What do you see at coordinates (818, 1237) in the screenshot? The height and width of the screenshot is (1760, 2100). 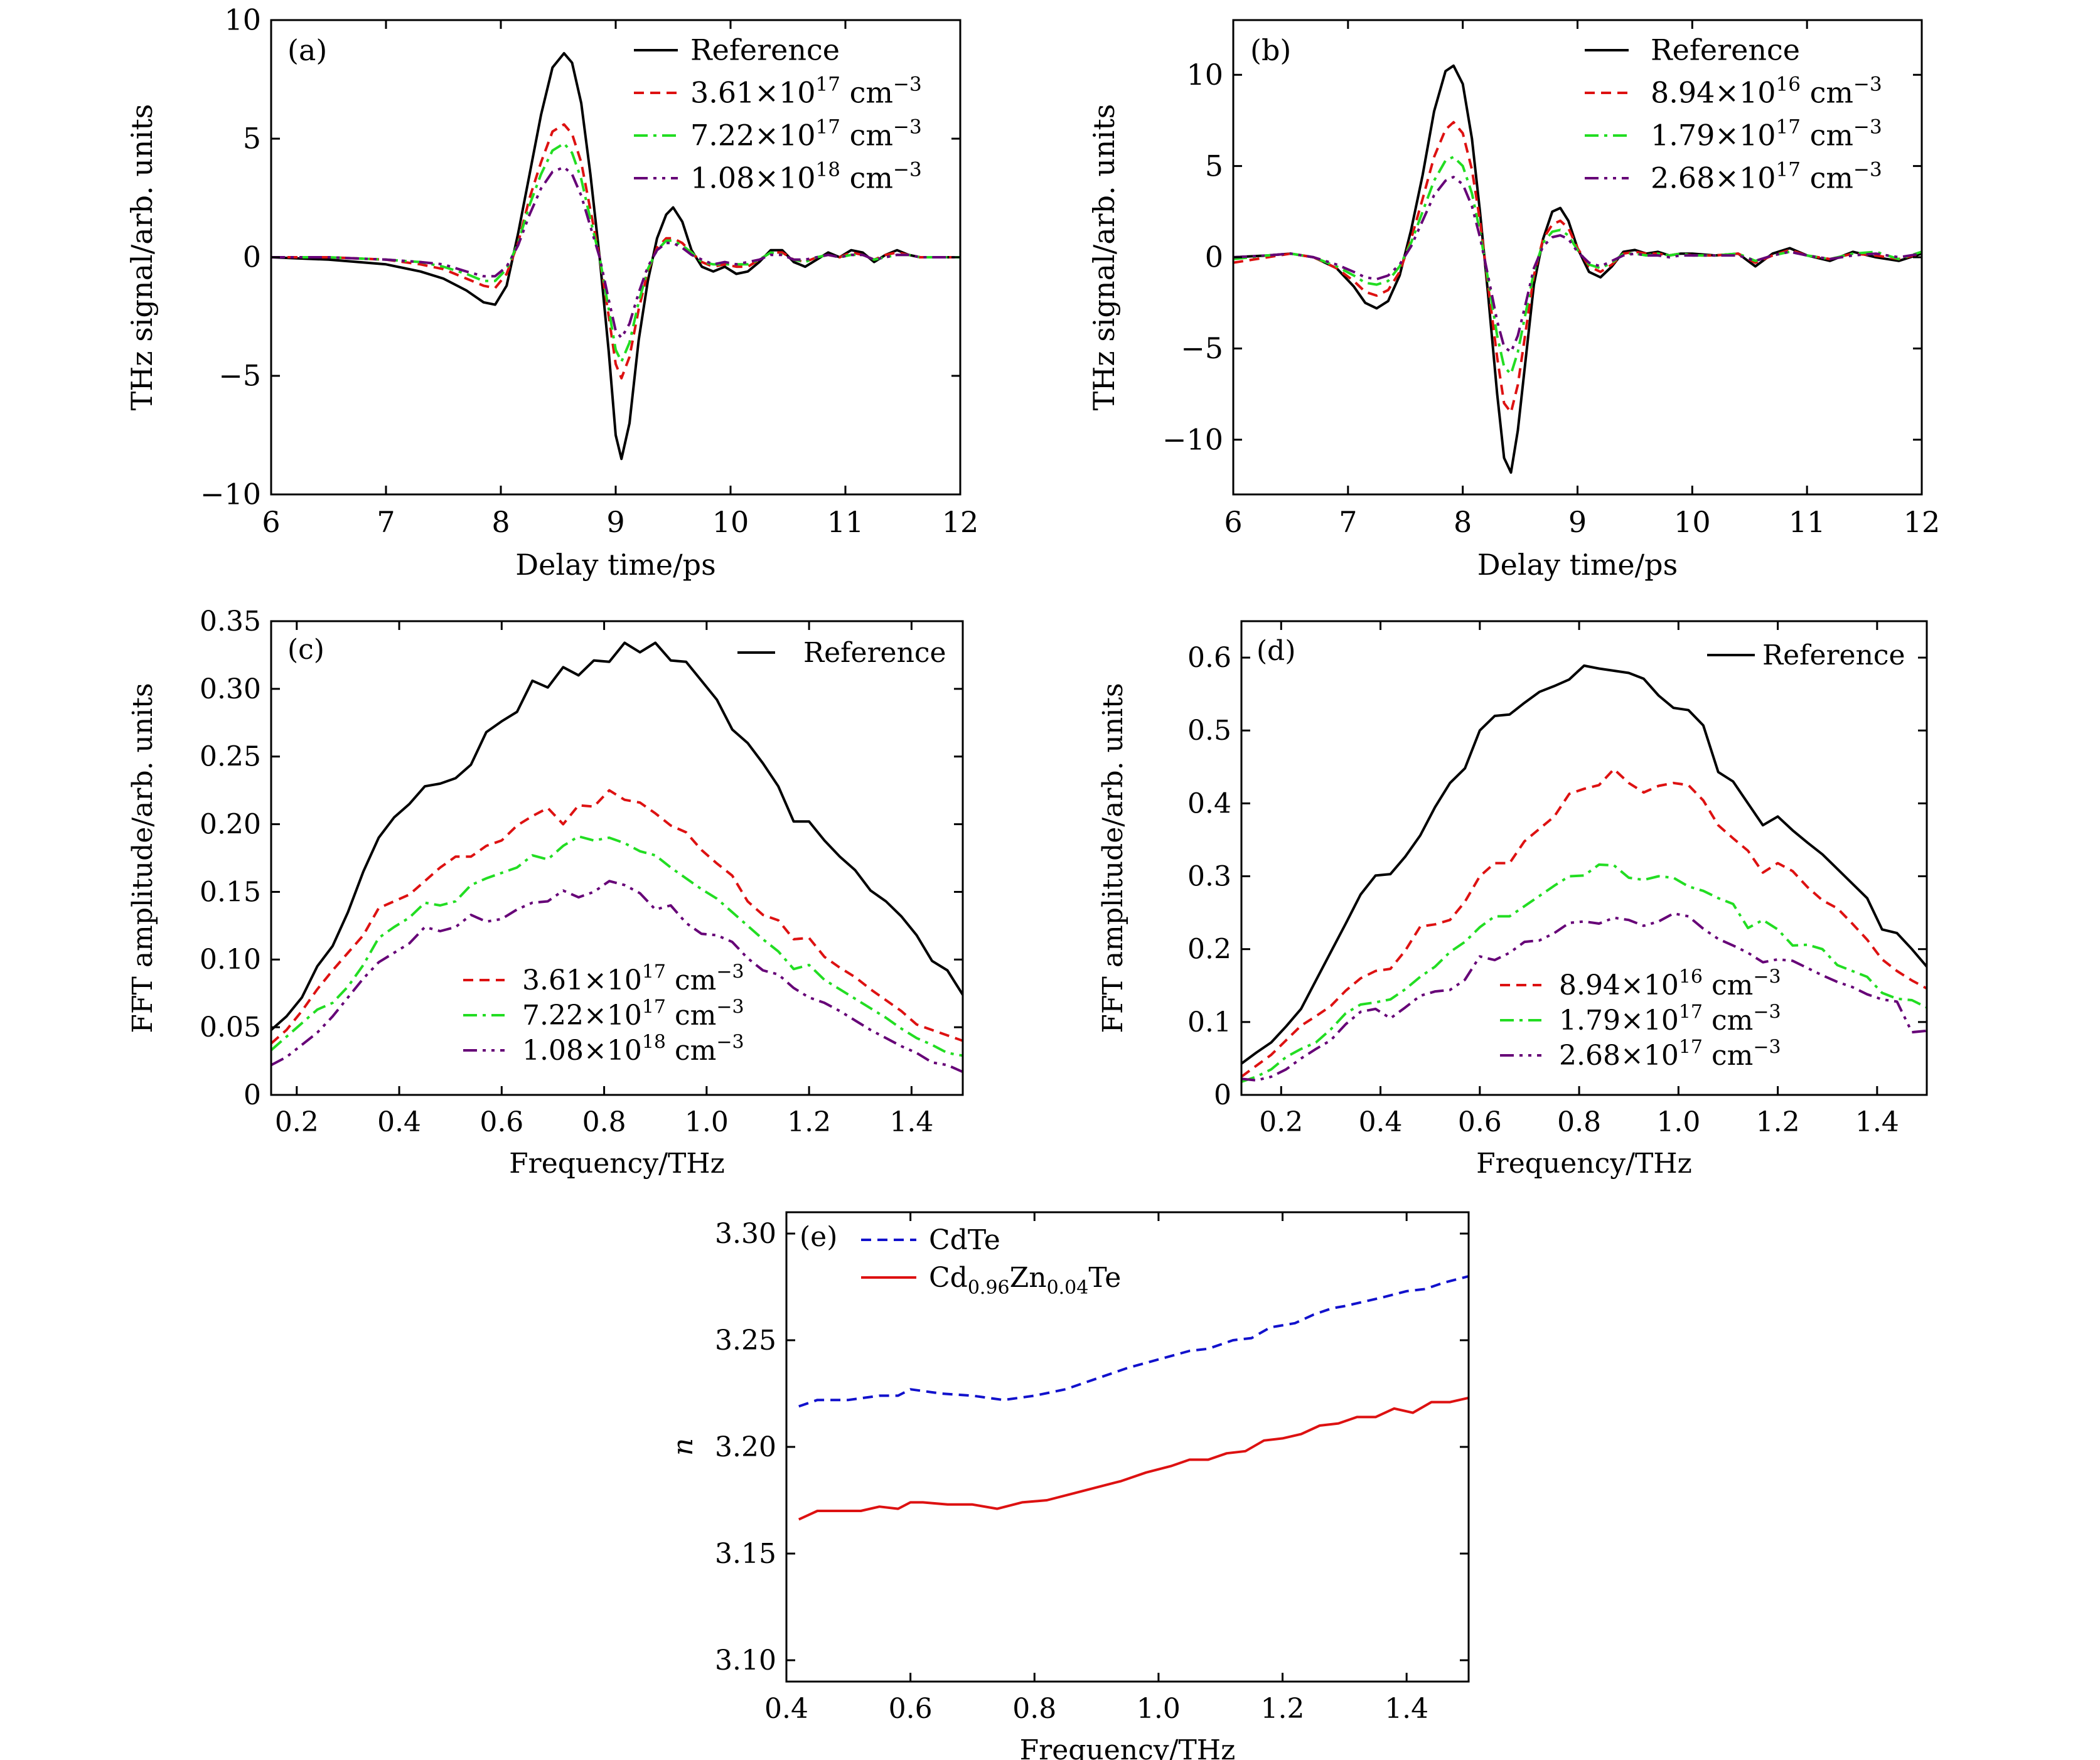 I see `panel-label: (e)` at bounding box center [818, 1237].